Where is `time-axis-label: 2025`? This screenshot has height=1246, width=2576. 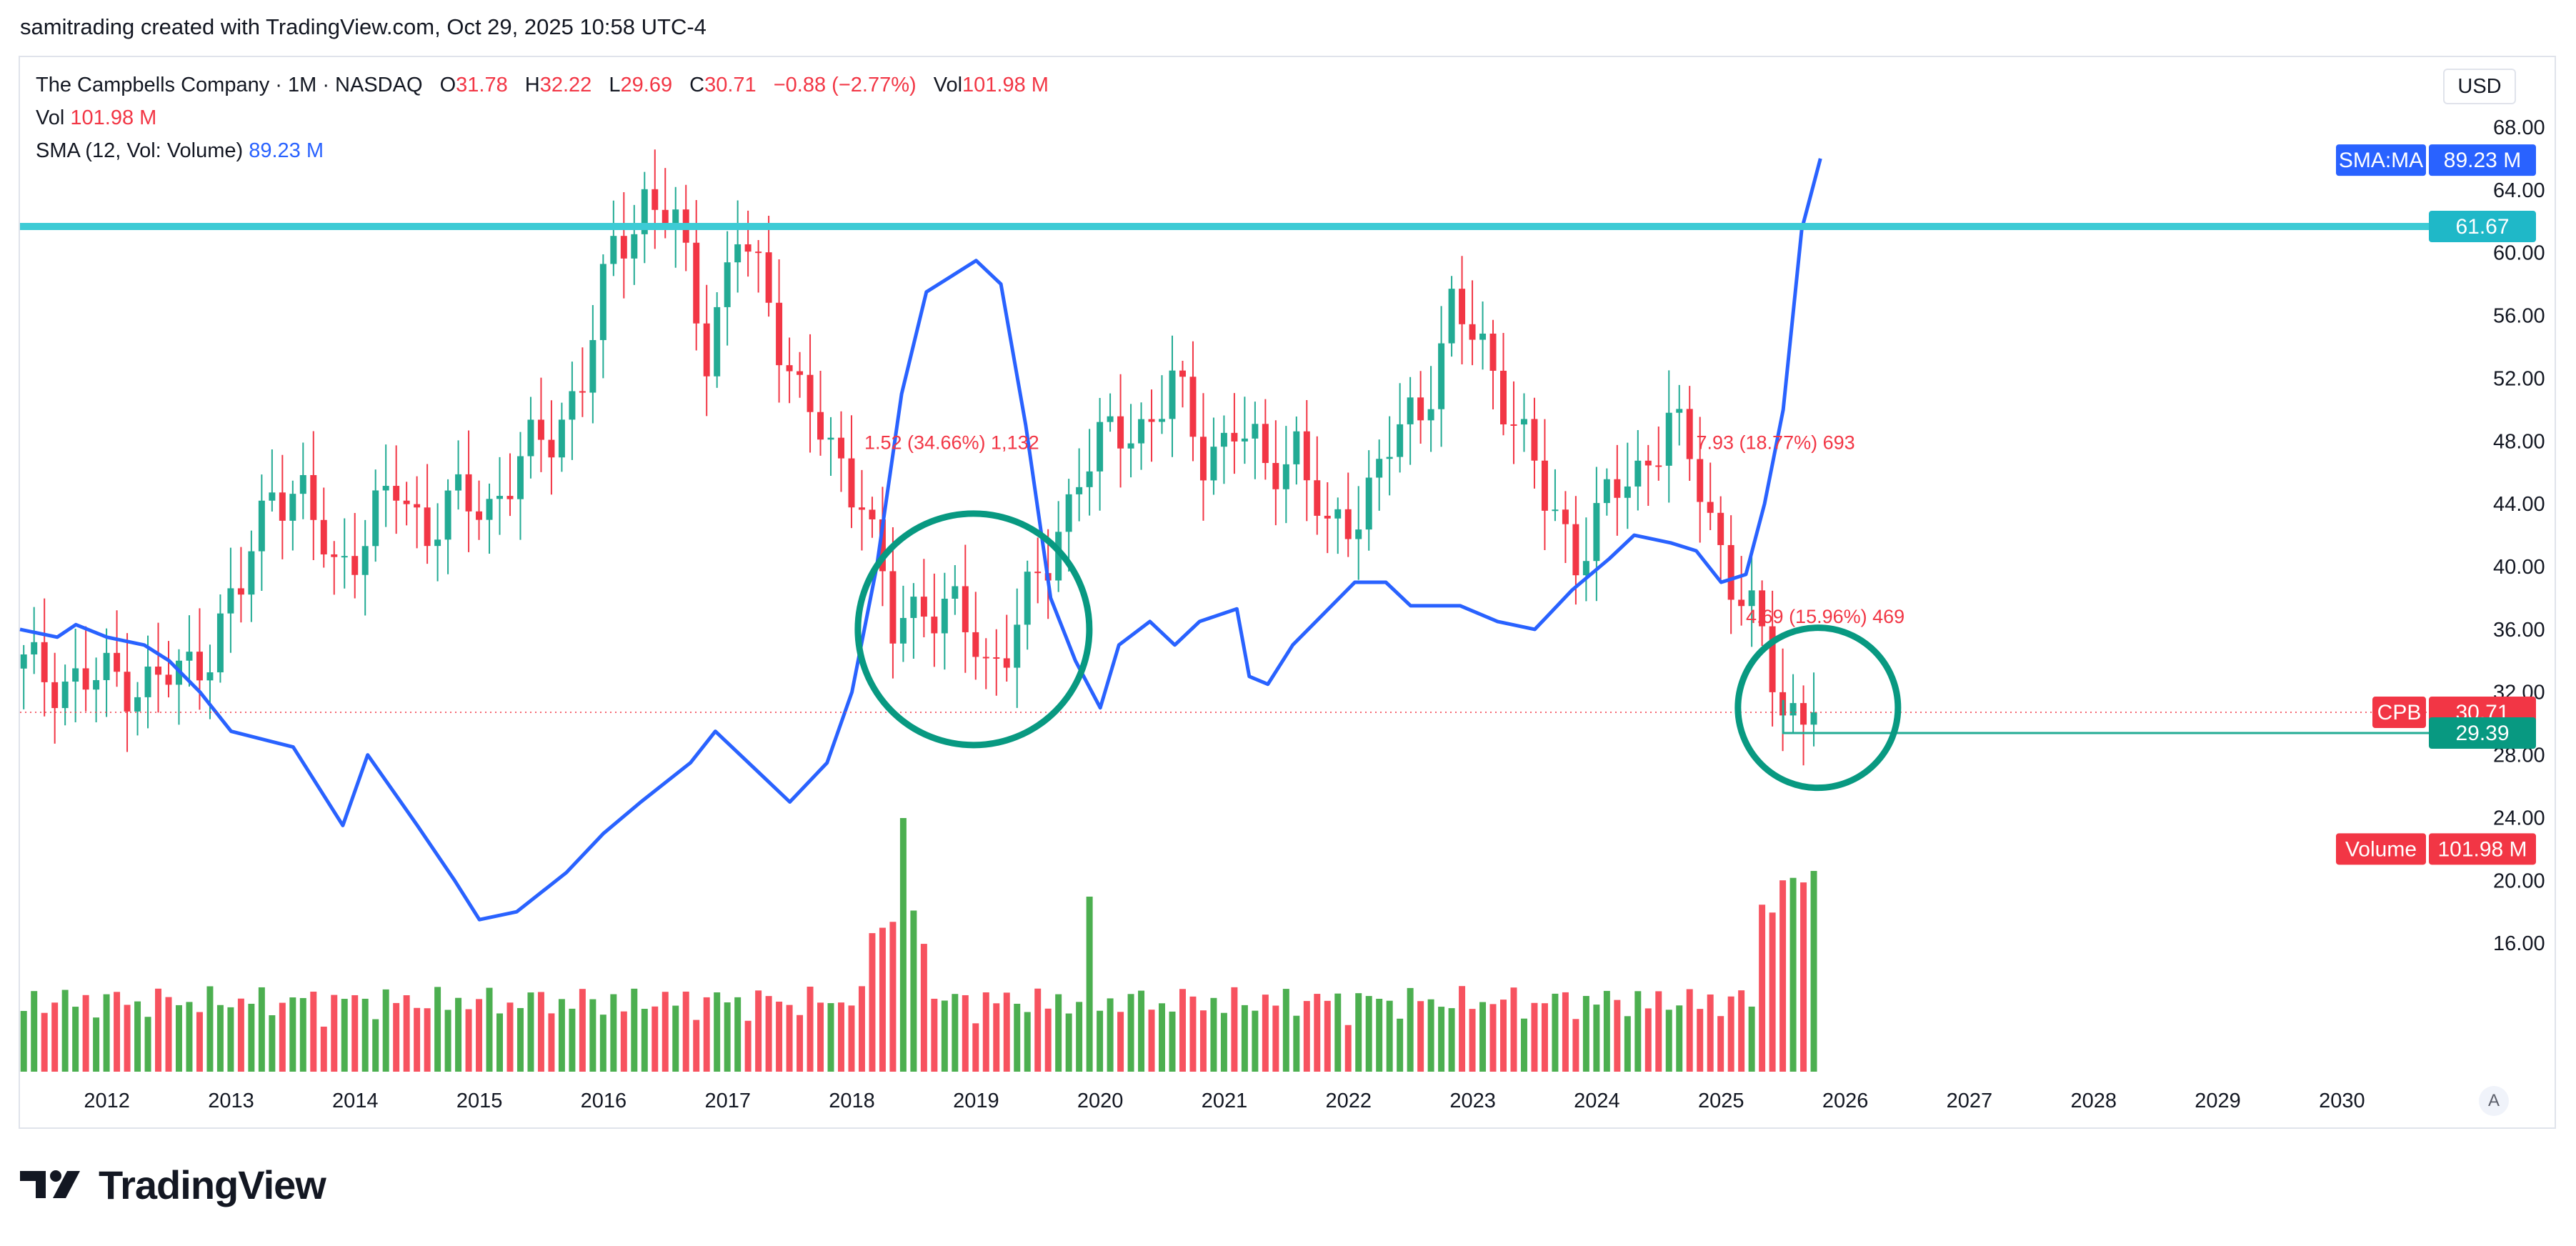
time-axis-label: 2025 is located at coordinates (1721, 1101).